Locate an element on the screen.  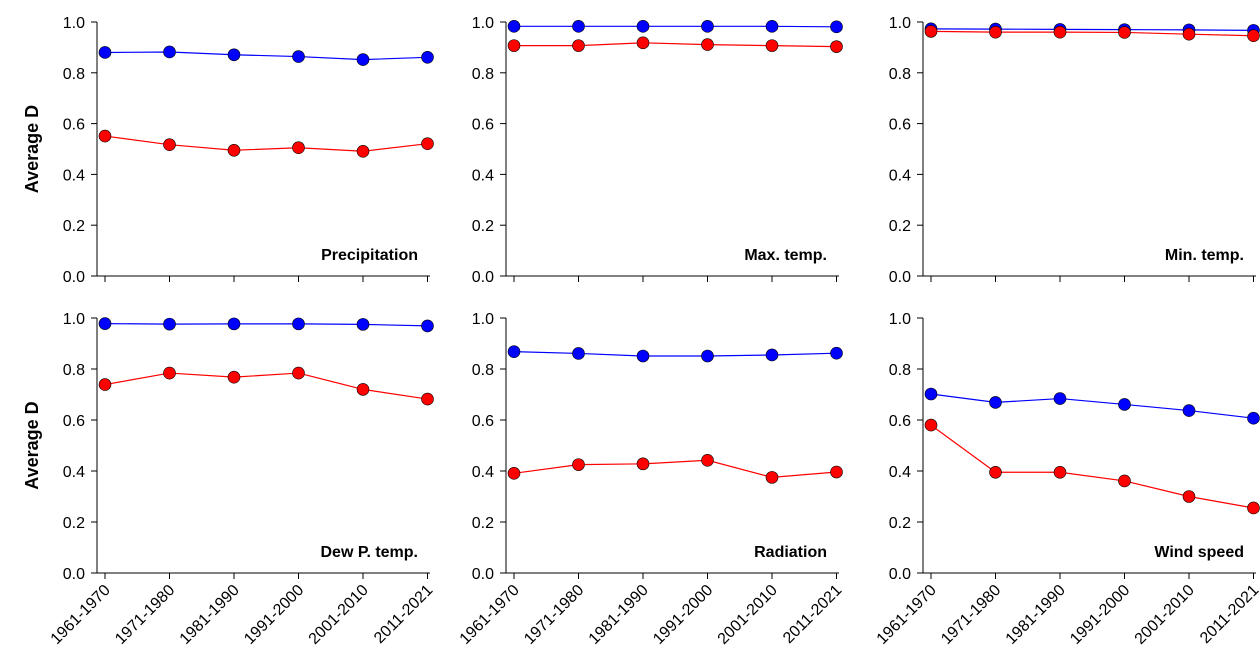
chart-panel-1: 0.0 0.2 0.4 0.6 0.8 1.0 Precipitation Average D is located at coordinates (228, 150).